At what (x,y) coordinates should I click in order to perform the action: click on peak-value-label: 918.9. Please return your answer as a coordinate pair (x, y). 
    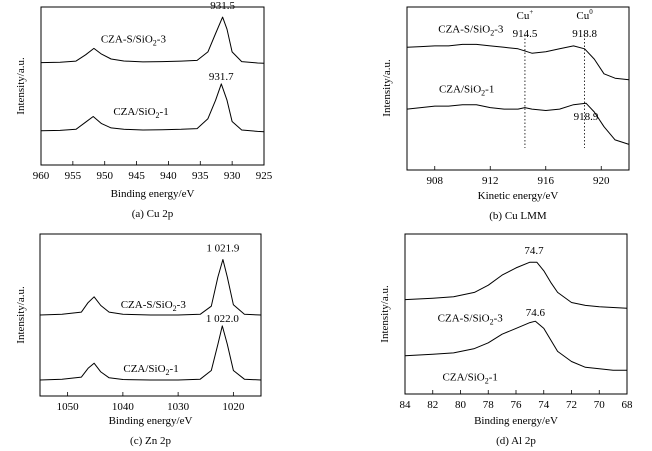
    Looking at the image, I should click on (586, 117).